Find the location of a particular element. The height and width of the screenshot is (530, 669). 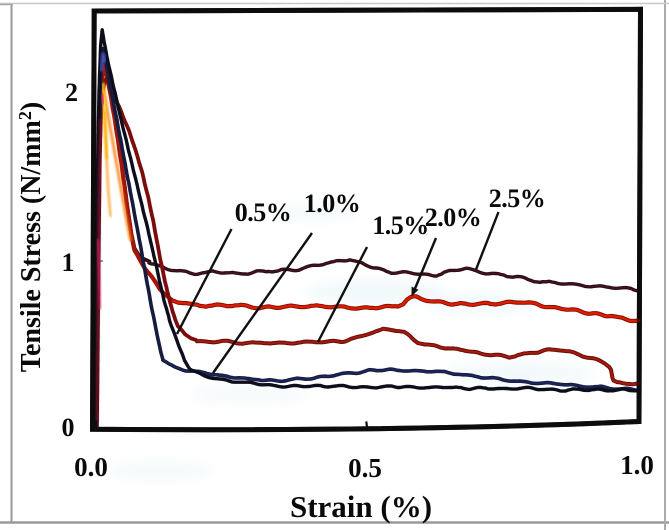

svg-text: 2.0% is located at coordinates (453, 217).